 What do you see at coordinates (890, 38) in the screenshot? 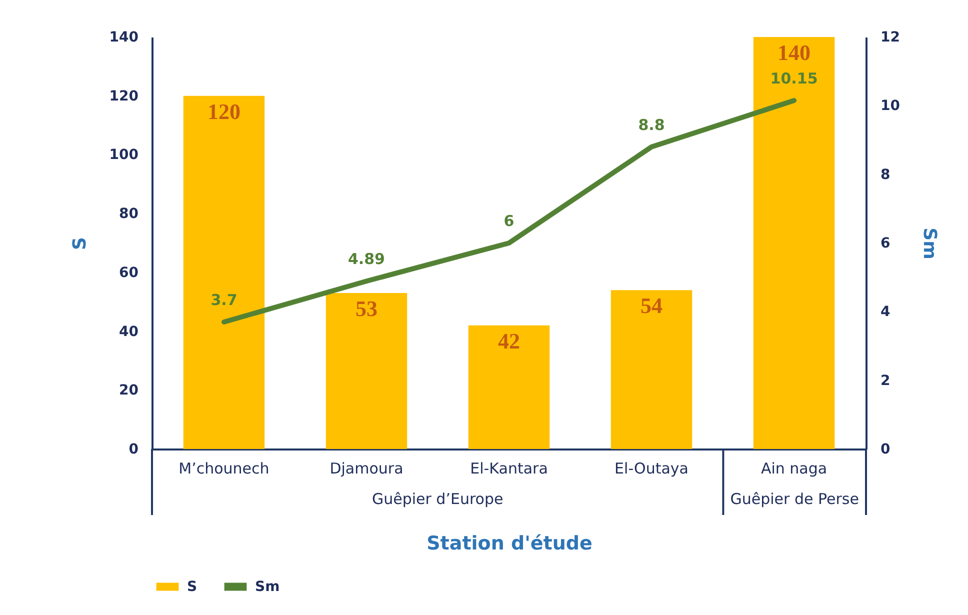
I see `y2-tick-label: 12` at bounding box center [890, 38].